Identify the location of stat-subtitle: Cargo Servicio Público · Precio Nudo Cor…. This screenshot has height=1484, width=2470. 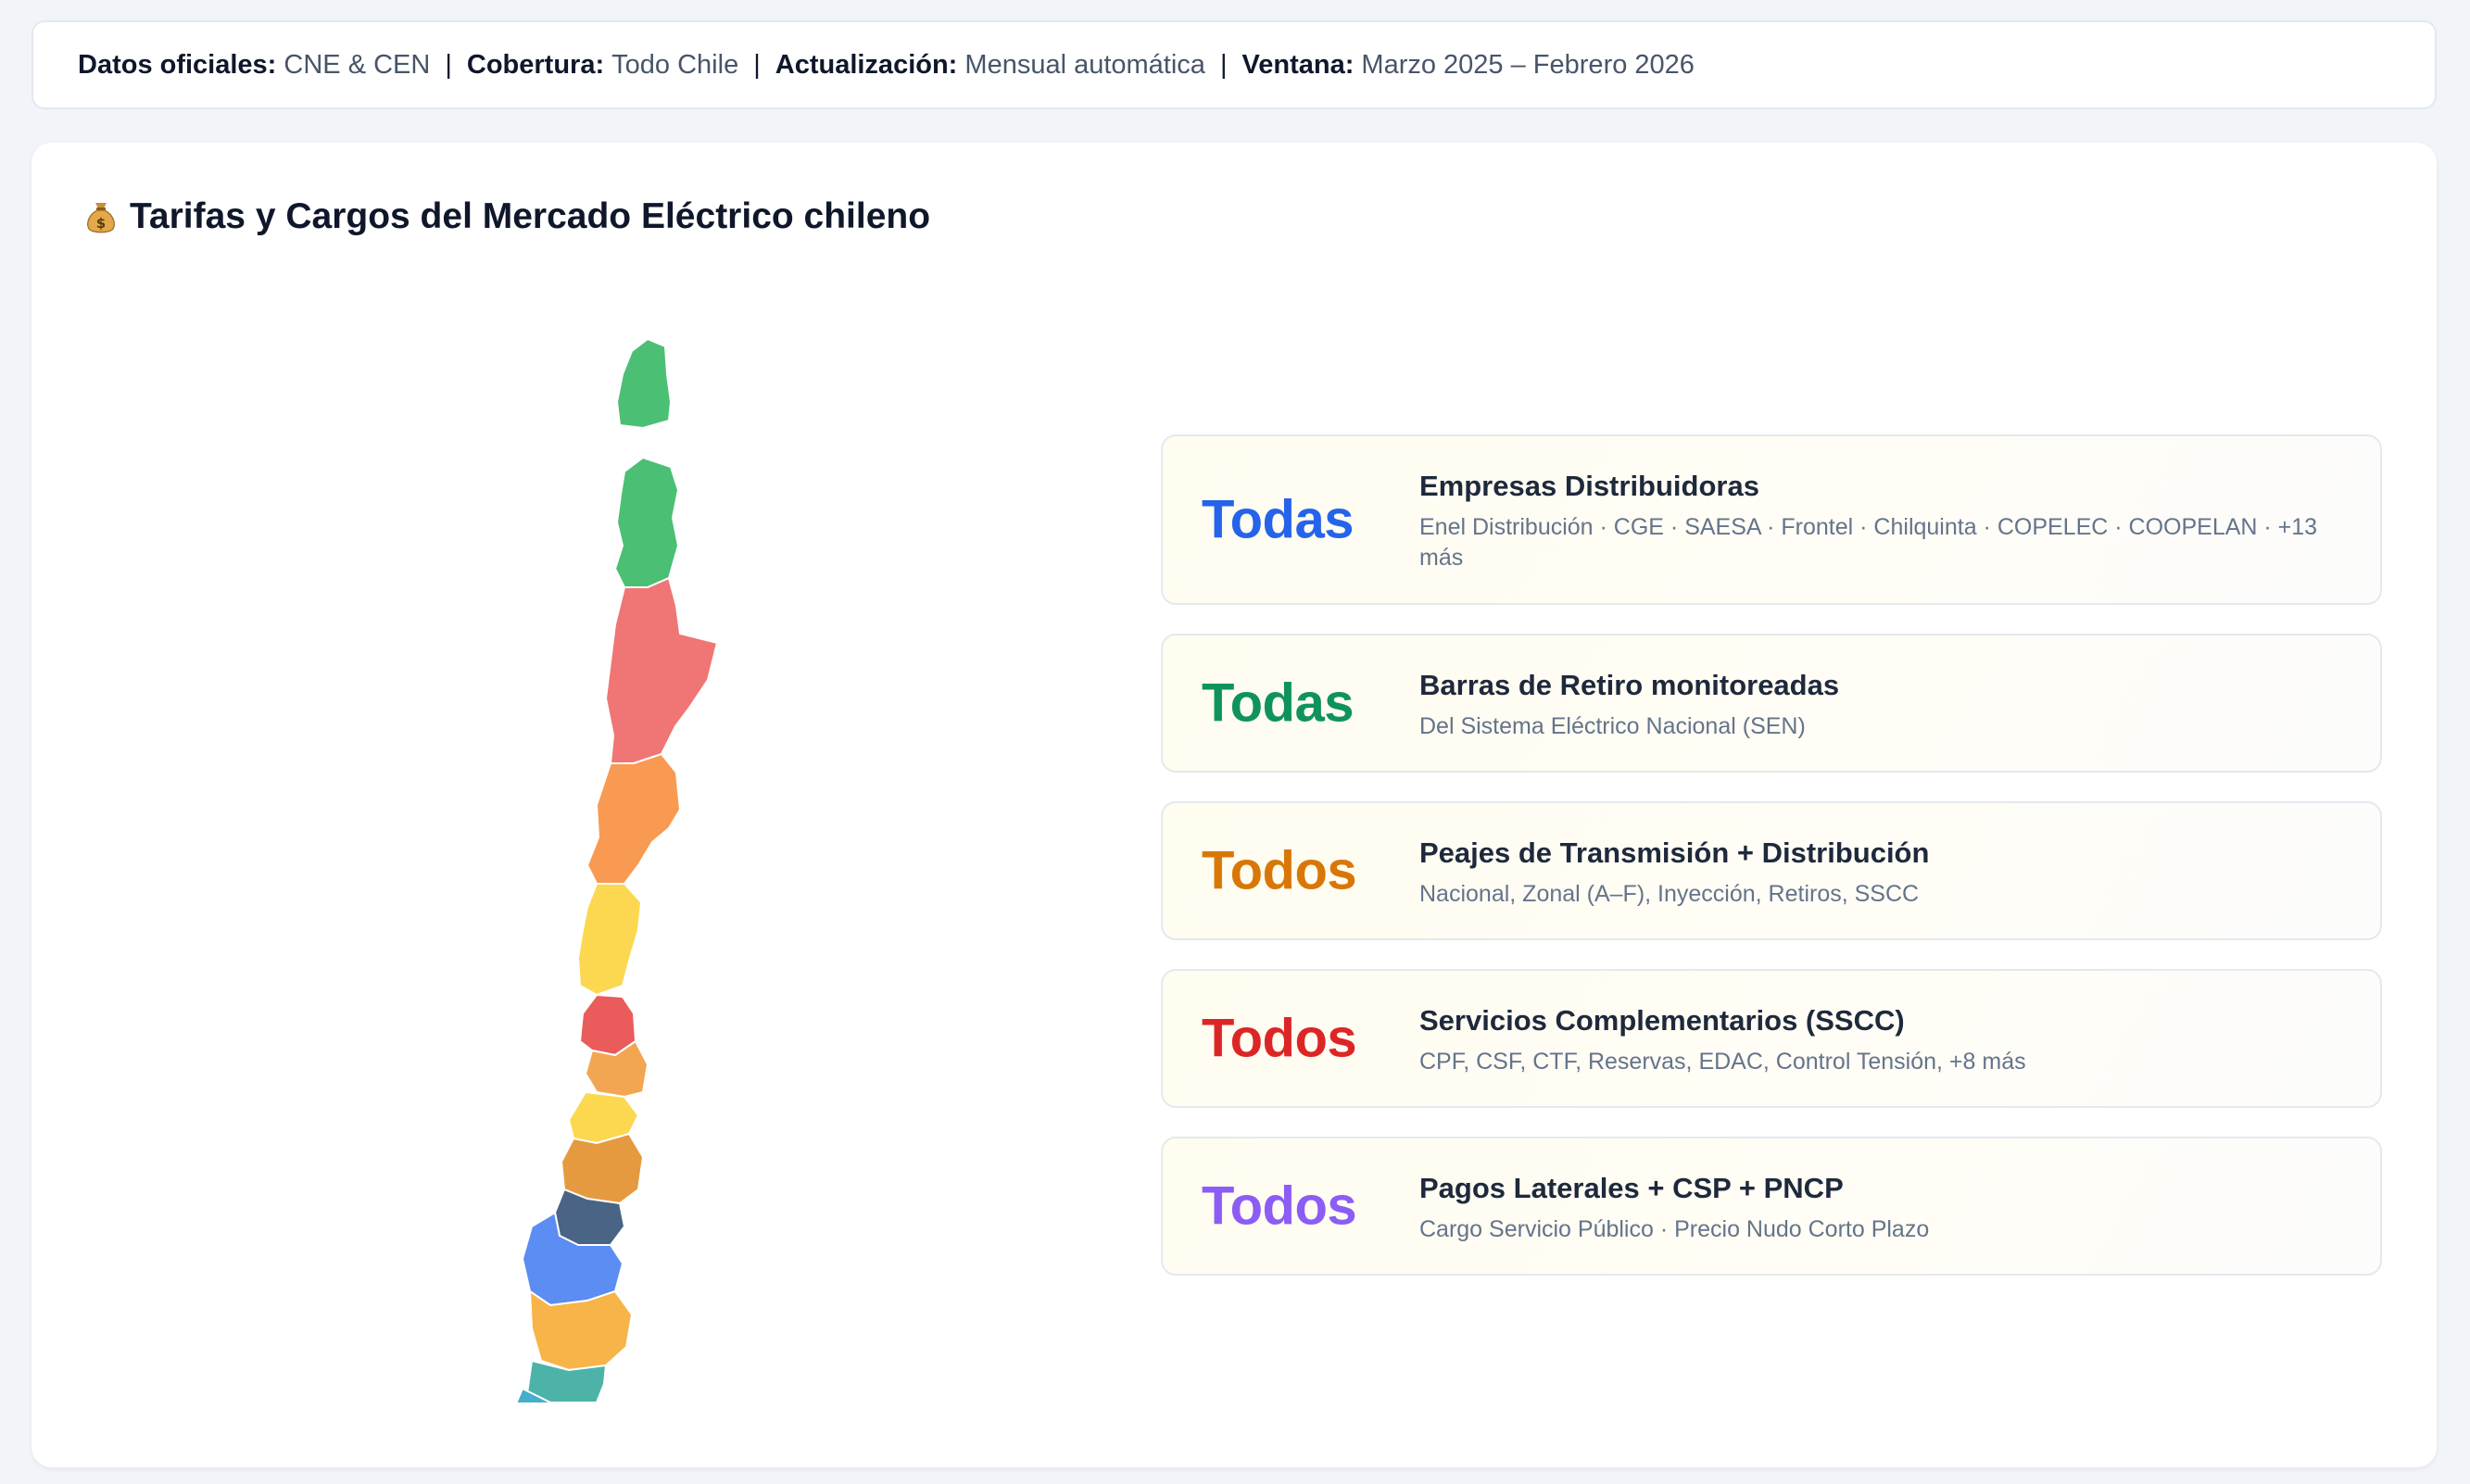
(1674, 1229).